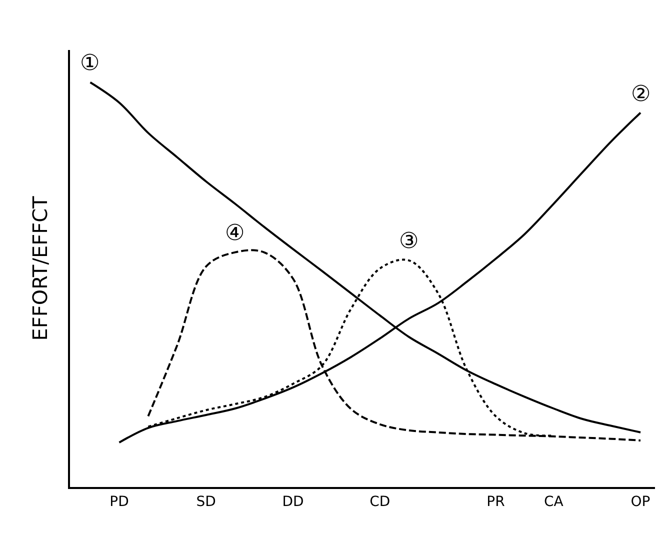 The image size is (670, 537). What do you see at coordinates (293, 502) in the screenshot?
I see `x-tick-label: DD` at bounding box center [293, 502].